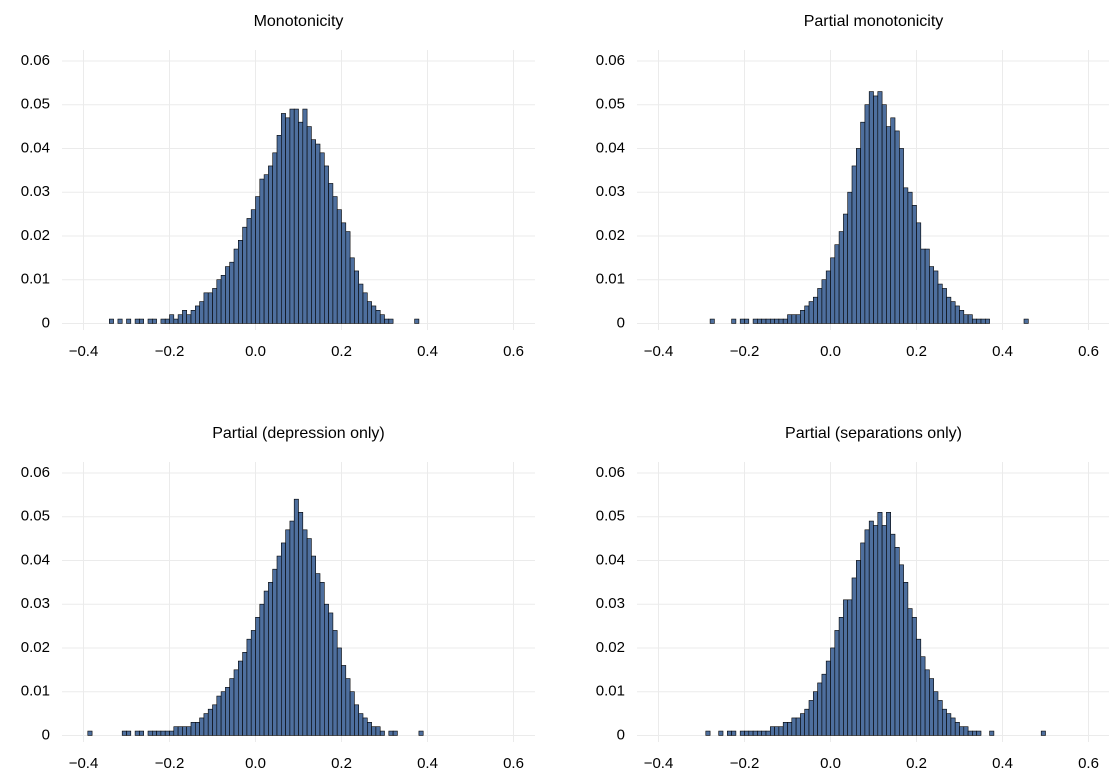 The height and width of the screenshot is (783, 1109). Describe the element at coordinates (46, 322) in the screenshot. I see `y-tick-label: 0` at that location.